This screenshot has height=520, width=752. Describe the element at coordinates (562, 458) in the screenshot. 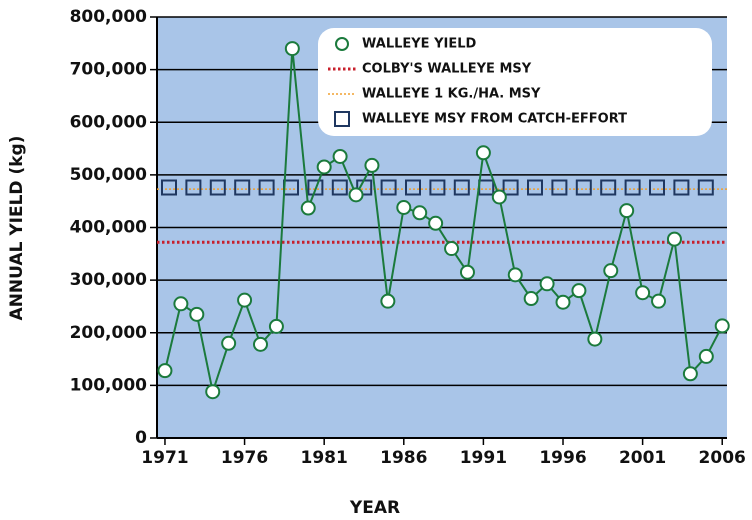

I see `x-tick-label: 1996` at that location.